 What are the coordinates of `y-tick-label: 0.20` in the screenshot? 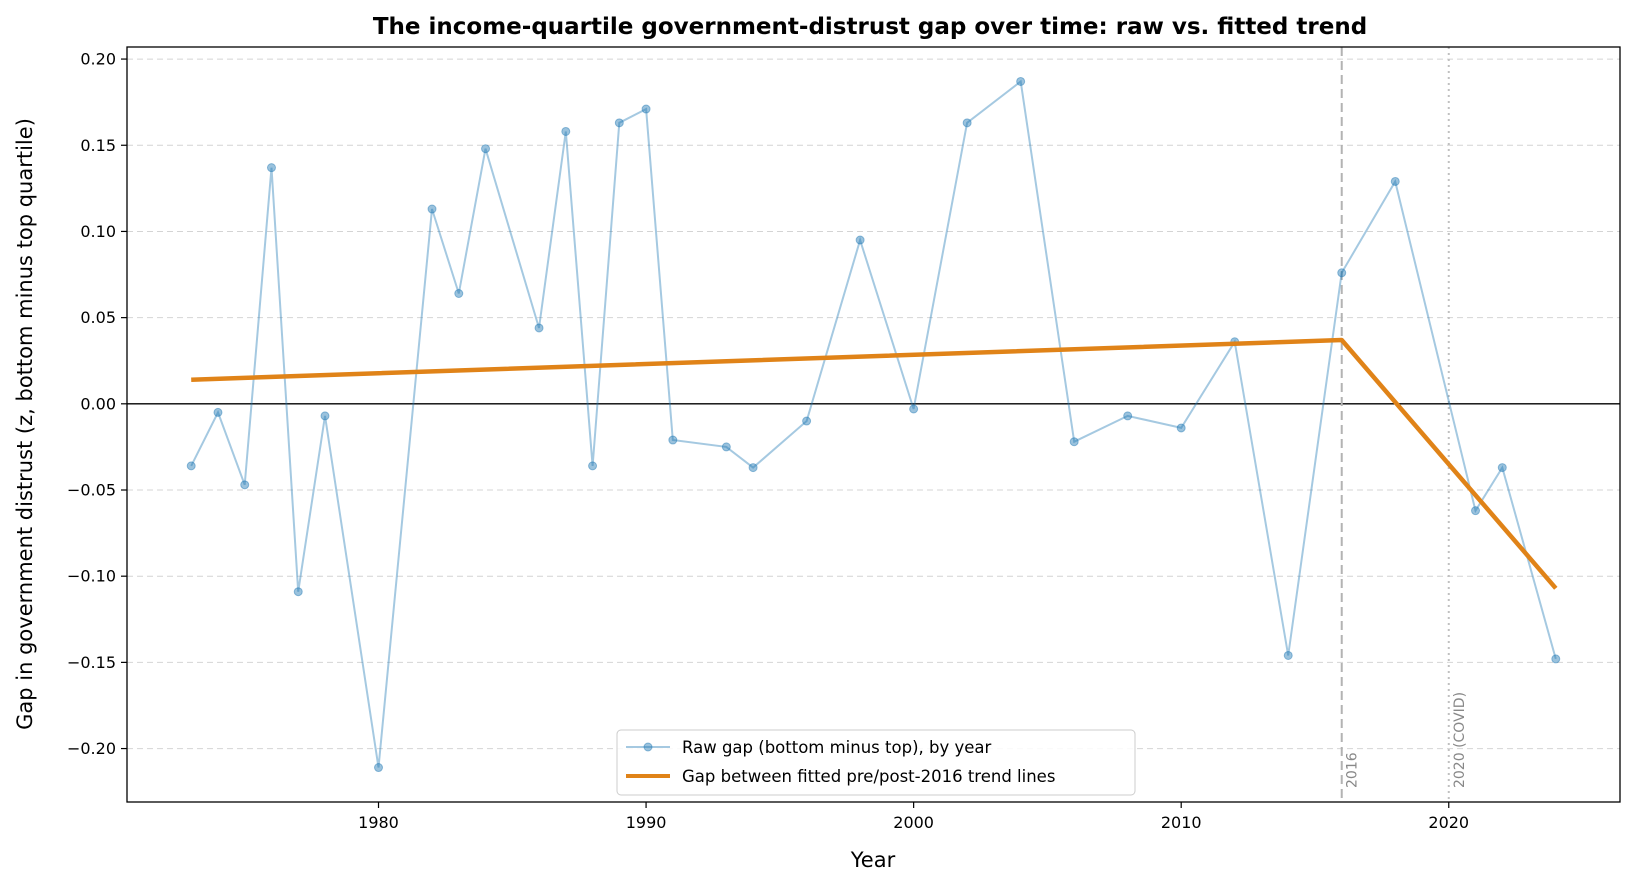 It's located at (98, 59).